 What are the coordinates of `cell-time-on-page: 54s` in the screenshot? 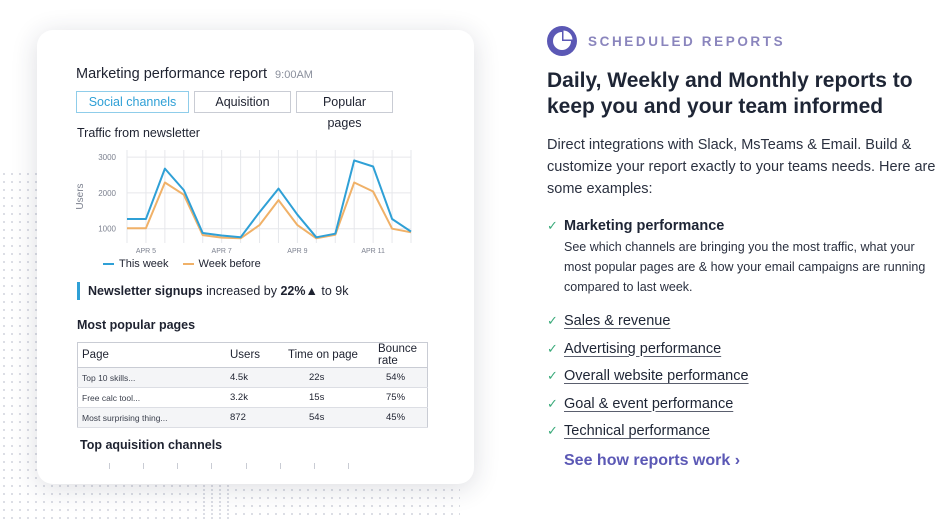 It's located at (329, 417).